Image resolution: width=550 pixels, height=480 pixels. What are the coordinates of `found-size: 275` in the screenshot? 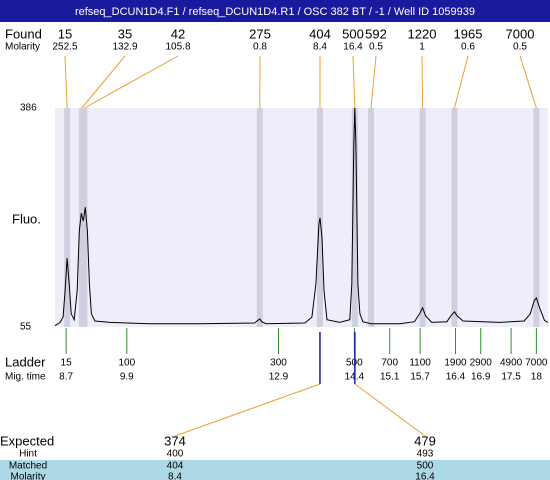 It's located at (260, 33).